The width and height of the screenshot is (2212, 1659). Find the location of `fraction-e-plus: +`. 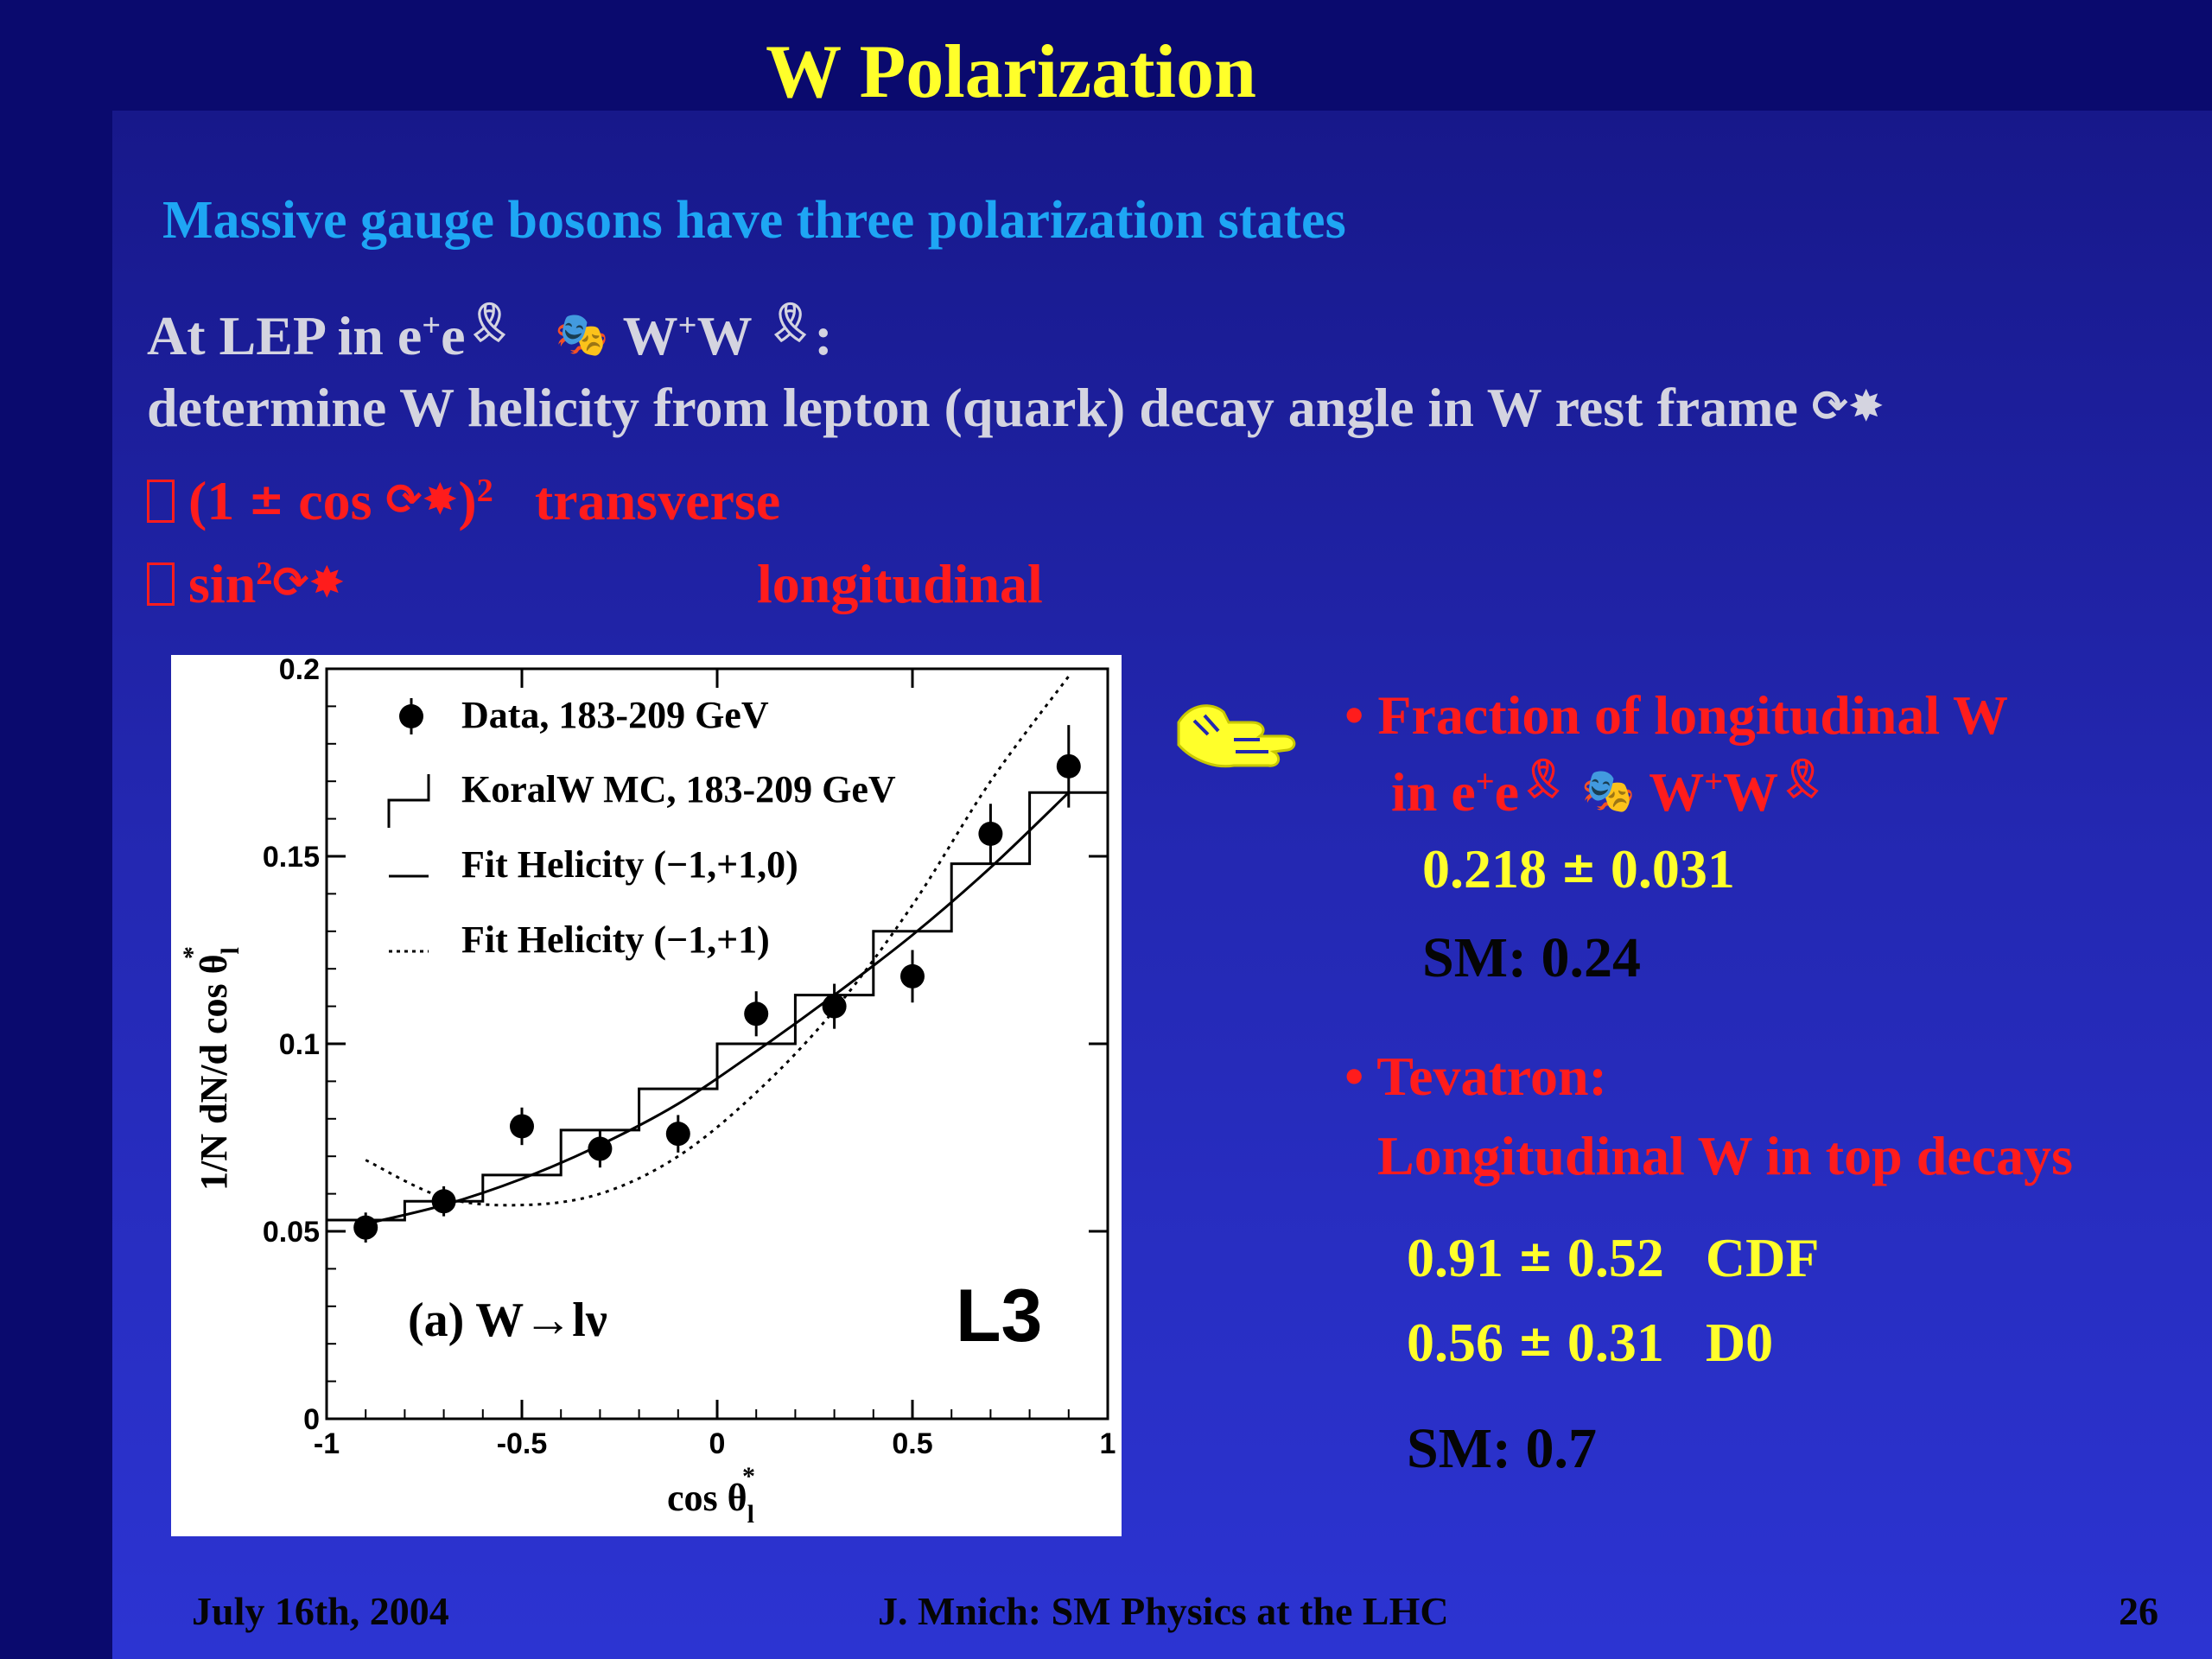

fraction-e-plus: + is located at coordinates (1485, 781).